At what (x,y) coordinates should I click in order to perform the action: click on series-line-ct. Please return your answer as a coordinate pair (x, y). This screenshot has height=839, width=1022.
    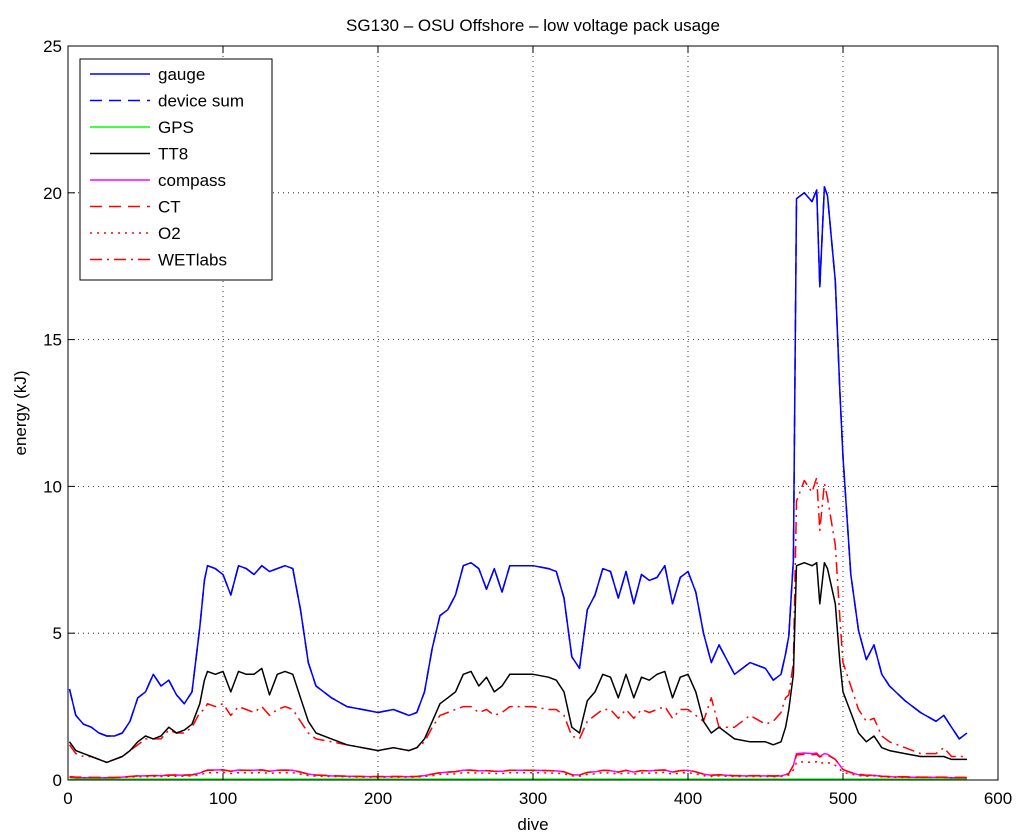
    Looking at the image, I should click on (518, 766).